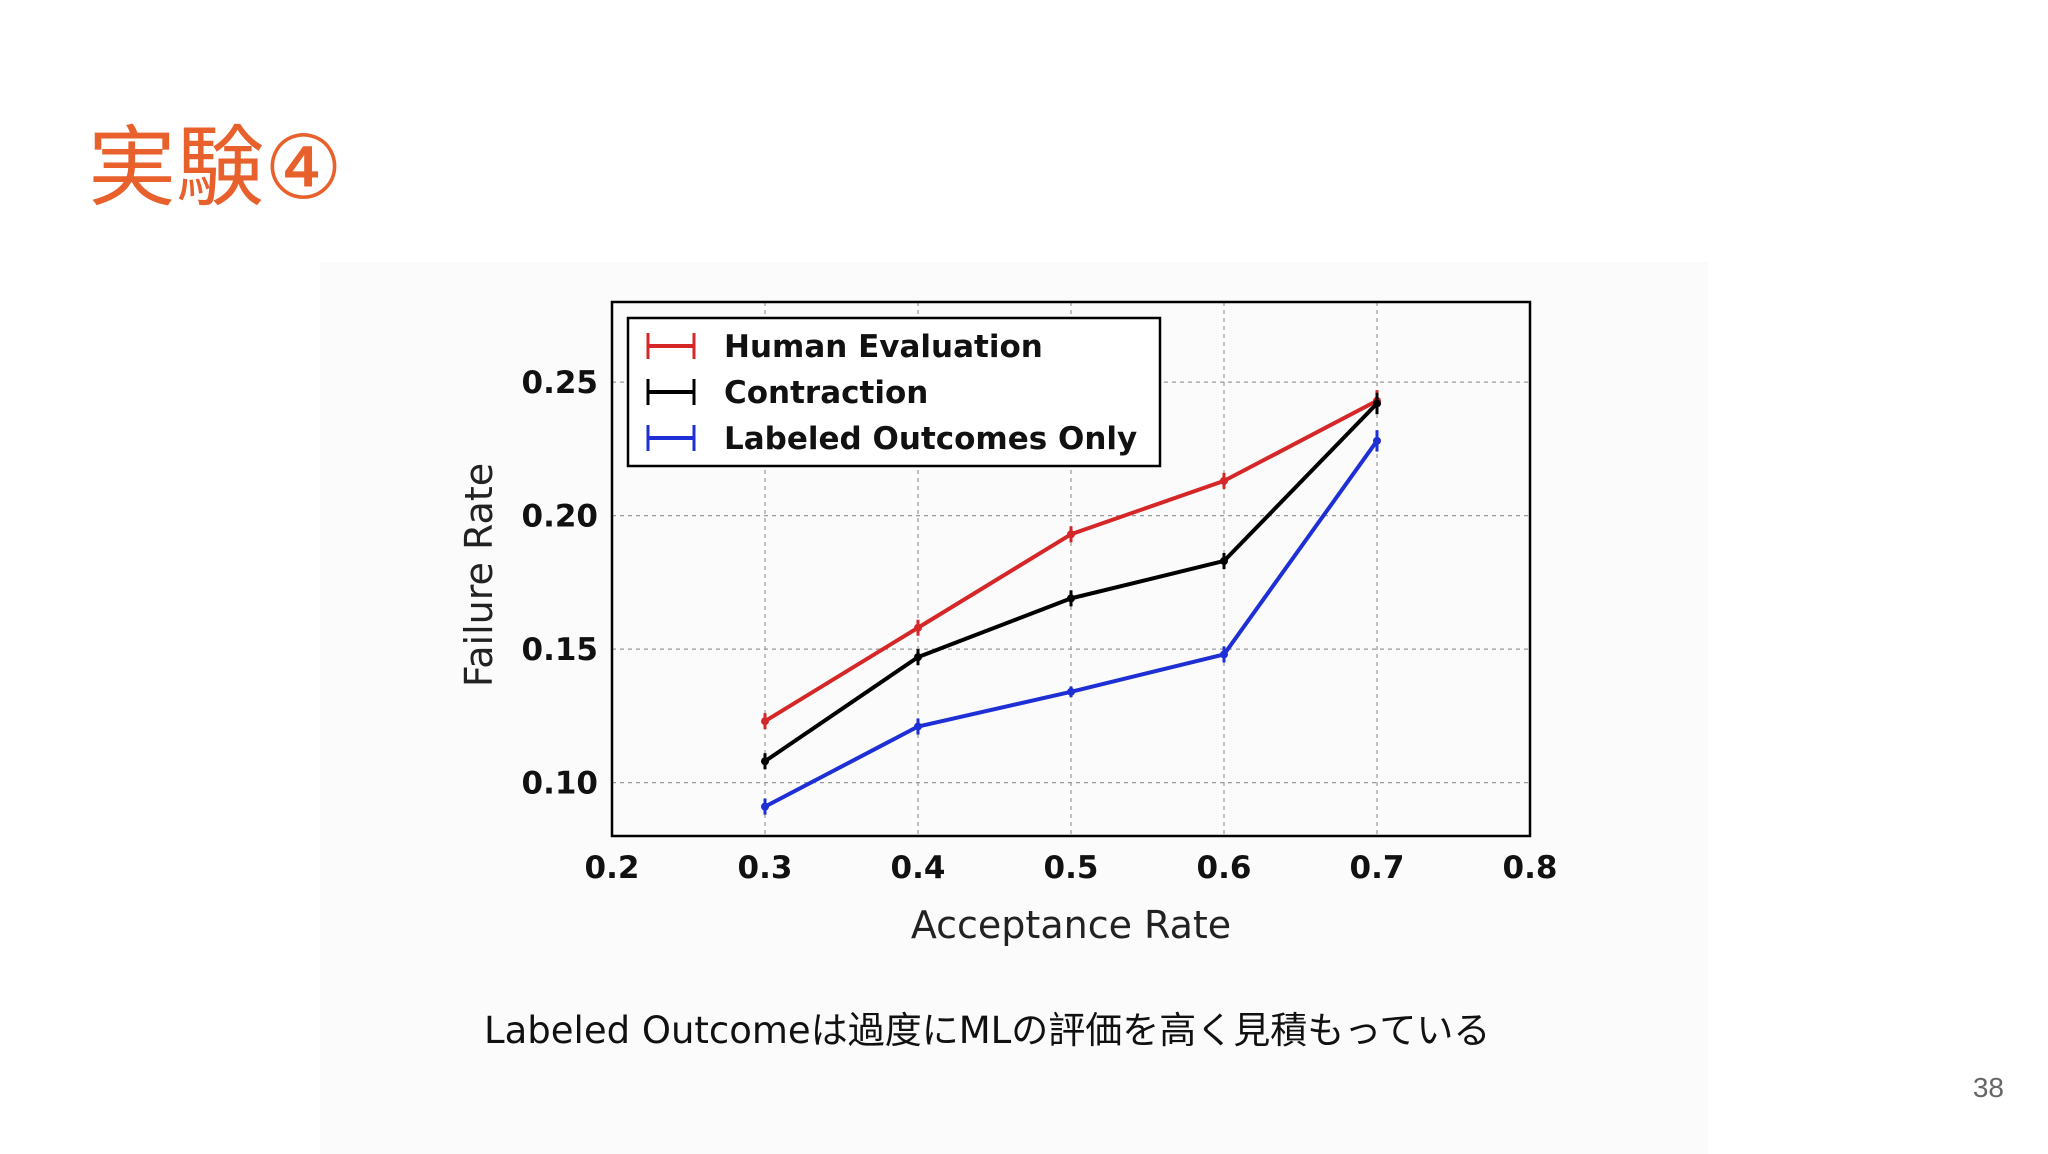  I want to click on y-tick-label: 0.25, so click(560, 383).